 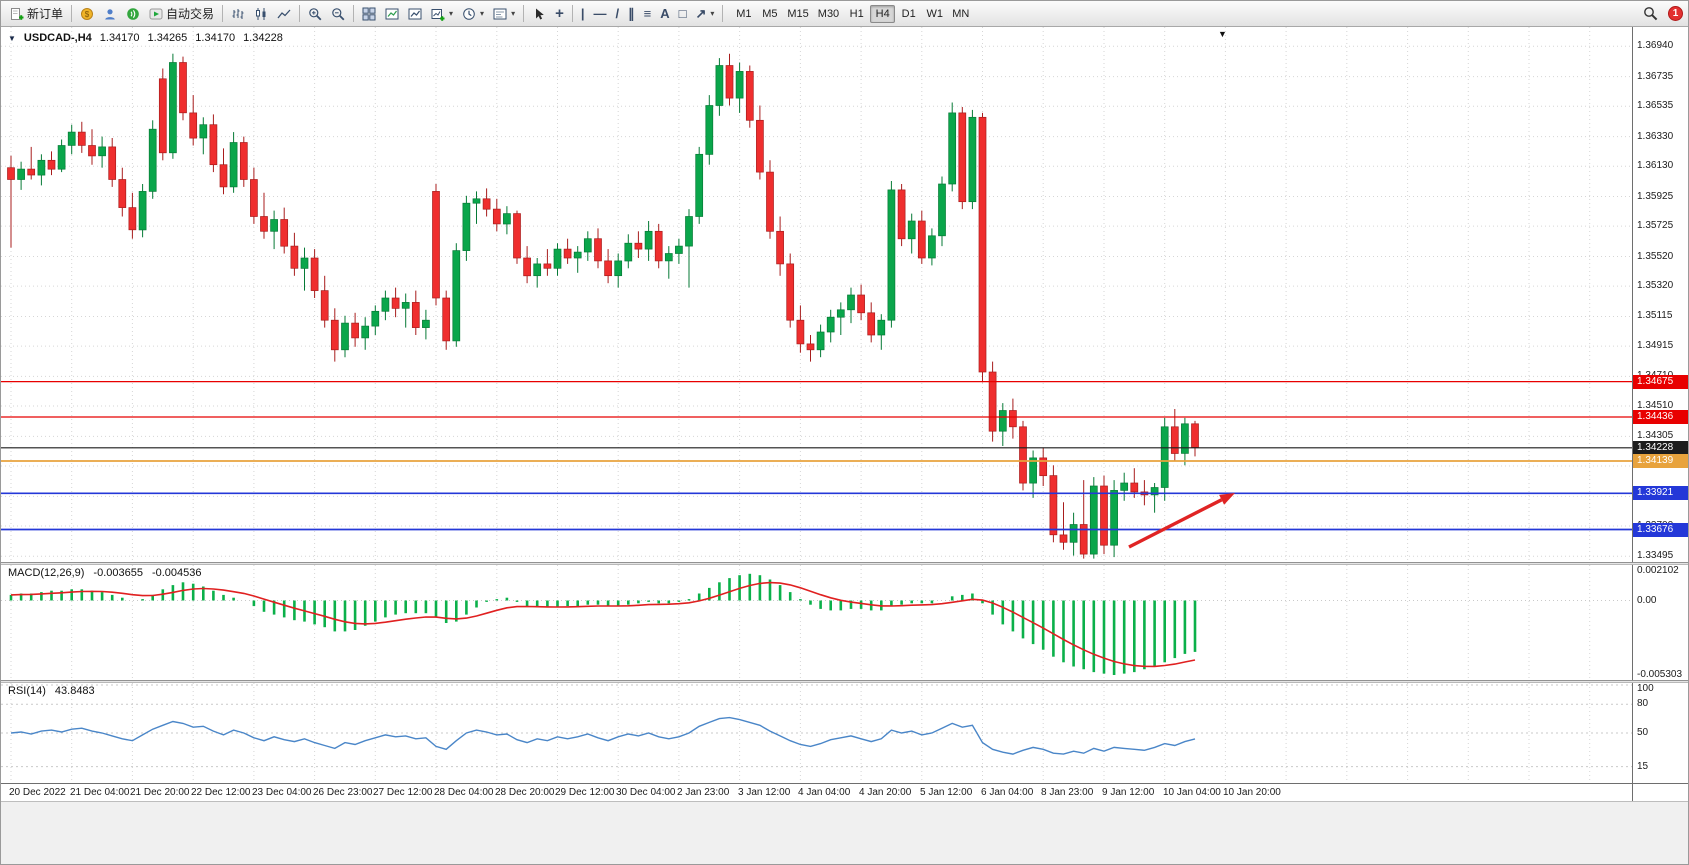 I want to click on macd-axis-label: 0.00, so click(x=1647, y=600).